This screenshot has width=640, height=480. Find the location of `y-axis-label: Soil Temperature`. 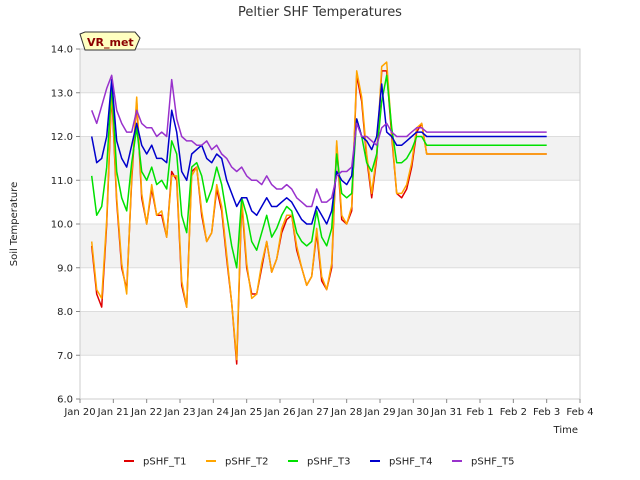

y-axis-label: Soil Temperature is located at coordinates (14, 224).